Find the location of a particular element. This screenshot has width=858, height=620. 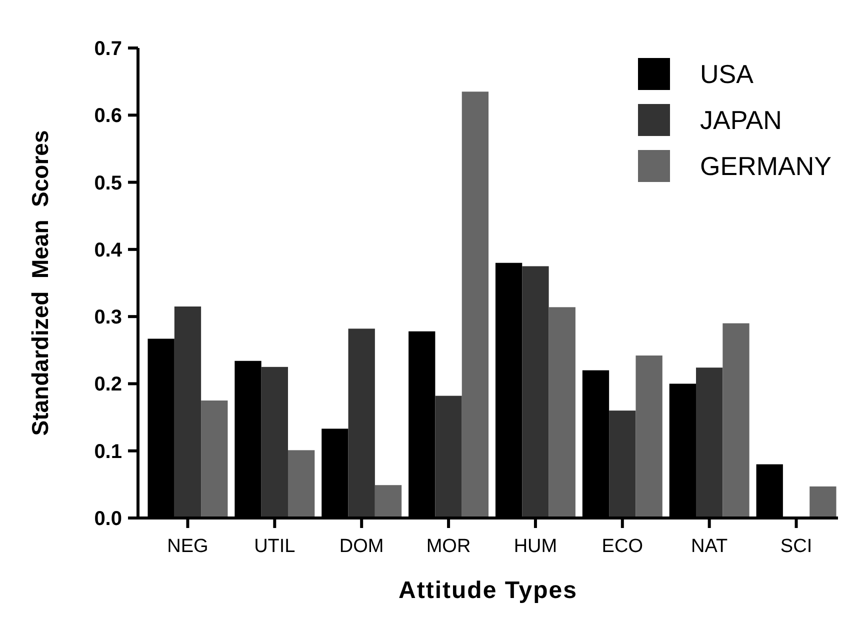

x-tick-label: DOM is located at coordinates (361, 546).